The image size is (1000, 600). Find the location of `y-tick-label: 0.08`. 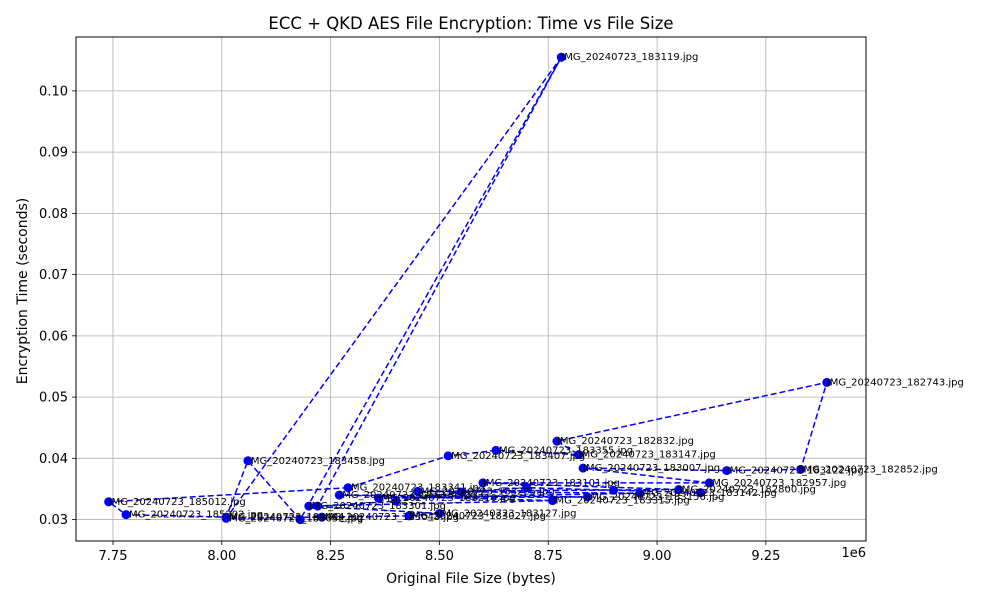

y-tick-label: 0.08 is located at coordinates (53, 214).